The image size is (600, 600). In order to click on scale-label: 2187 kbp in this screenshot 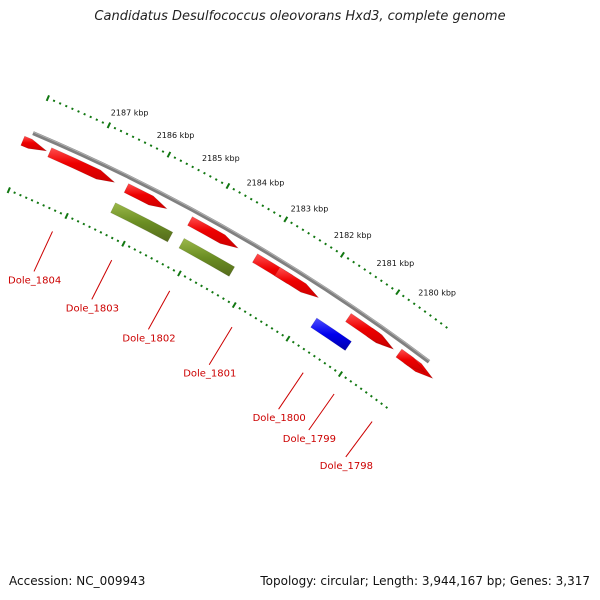, I will do `click(130, 113)`.